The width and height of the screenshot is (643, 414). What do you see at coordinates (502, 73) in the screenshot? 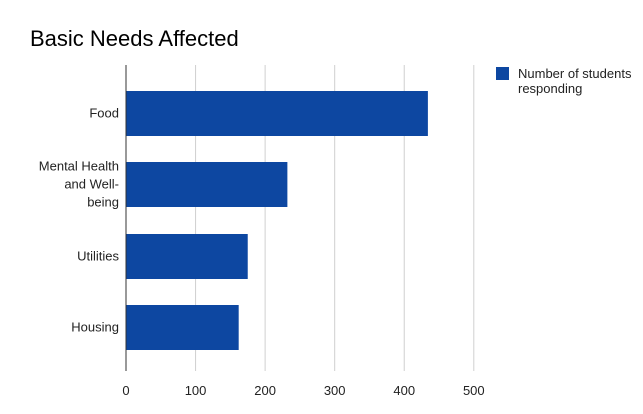
I see `legend-swatch` at bounding box center [502, 73].